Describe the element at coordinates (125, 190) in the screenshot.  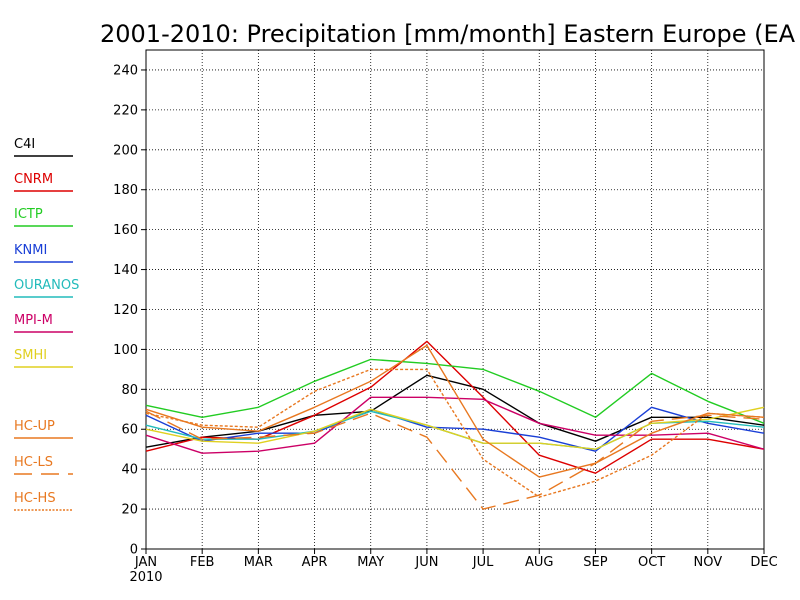
I see `y-tick-label: 180` at that location.